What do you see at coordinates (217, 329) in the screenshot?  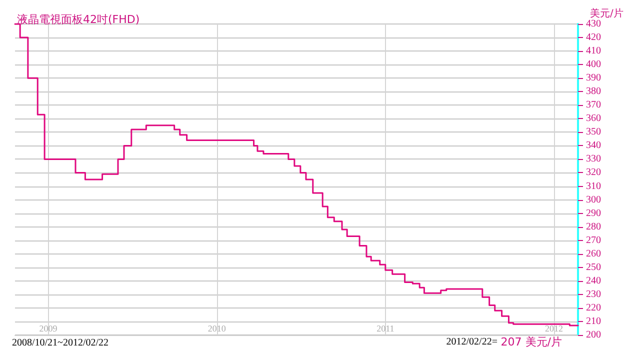 I see `x-tick-label: 2010` at bounding box center [217, 329].